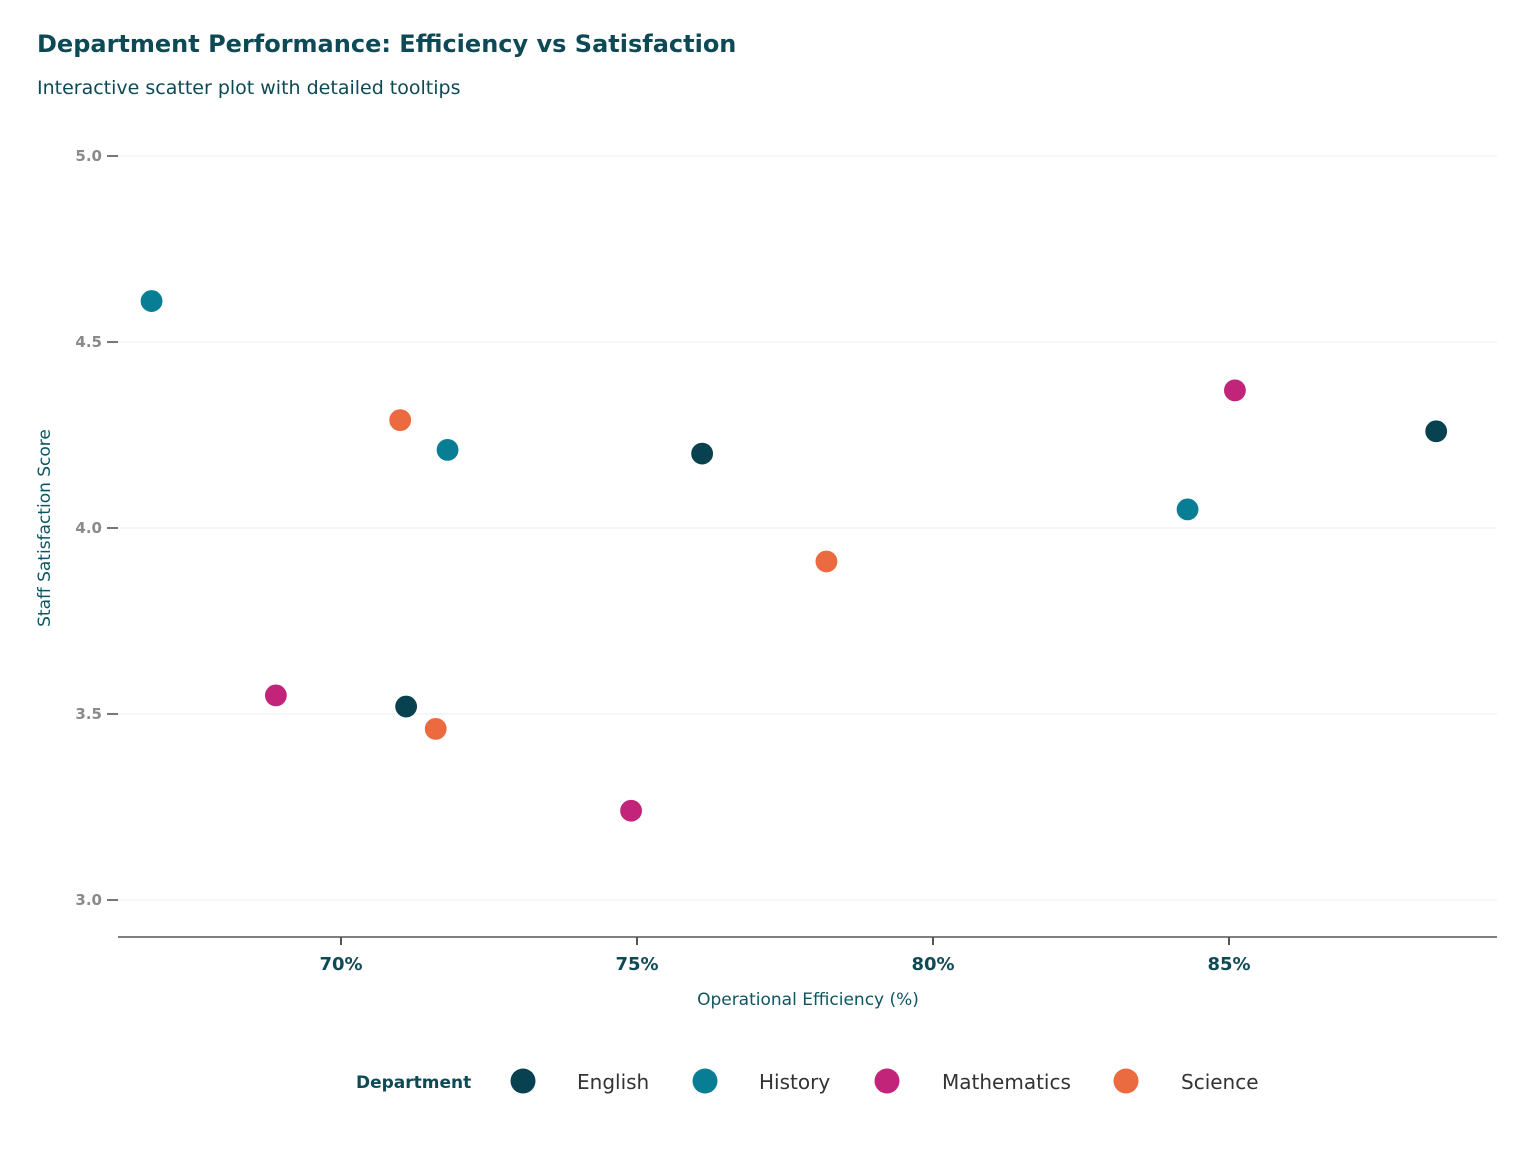 This screenshot has width=1536, height=1152. I want to click on y-tick-label: 4.5, so click(88, 342).